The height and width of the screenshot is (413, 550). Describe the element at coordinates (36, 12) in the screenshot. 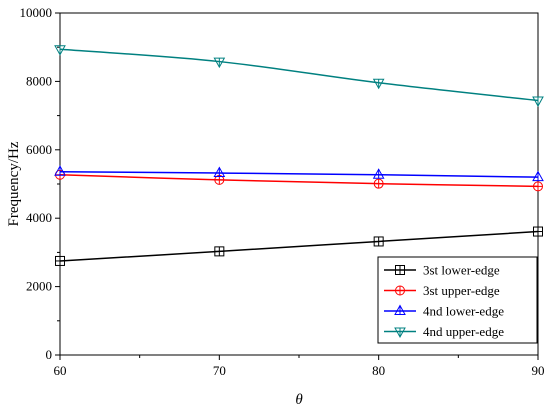

I see `y-tick-label: 10000` at that location.